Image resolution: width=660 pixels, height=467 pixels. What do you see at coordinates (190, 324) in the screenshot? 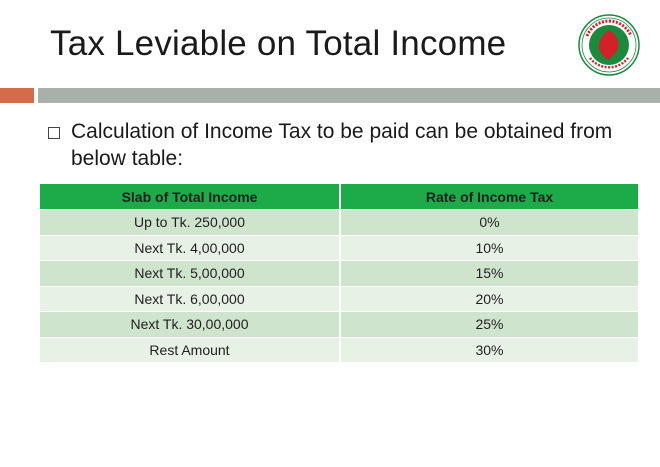
I see `slab-cell: Next Tk. 30,00,000` at bounding box center [190, 324].